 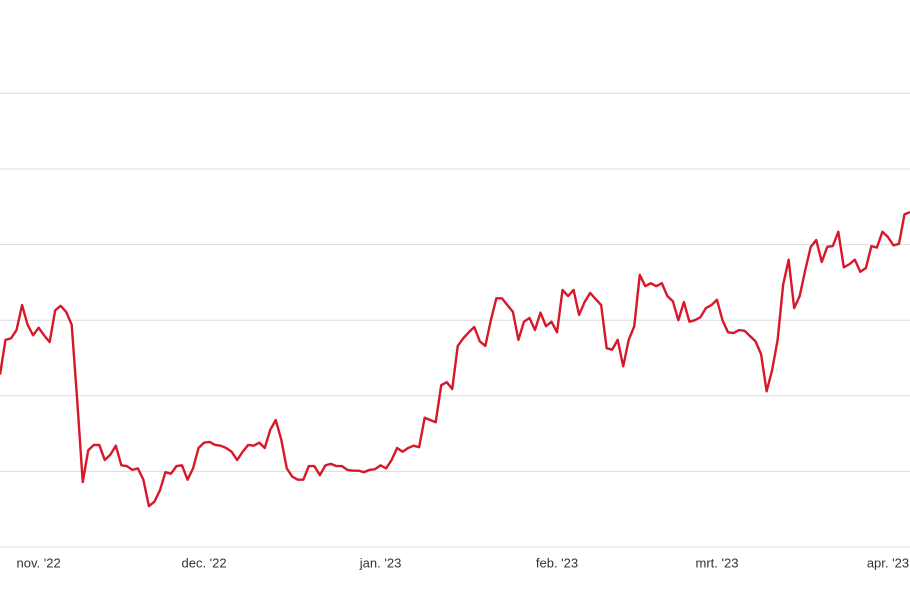 I want to click on x-tick-label: feb. '23, so click(x=557, y=562).